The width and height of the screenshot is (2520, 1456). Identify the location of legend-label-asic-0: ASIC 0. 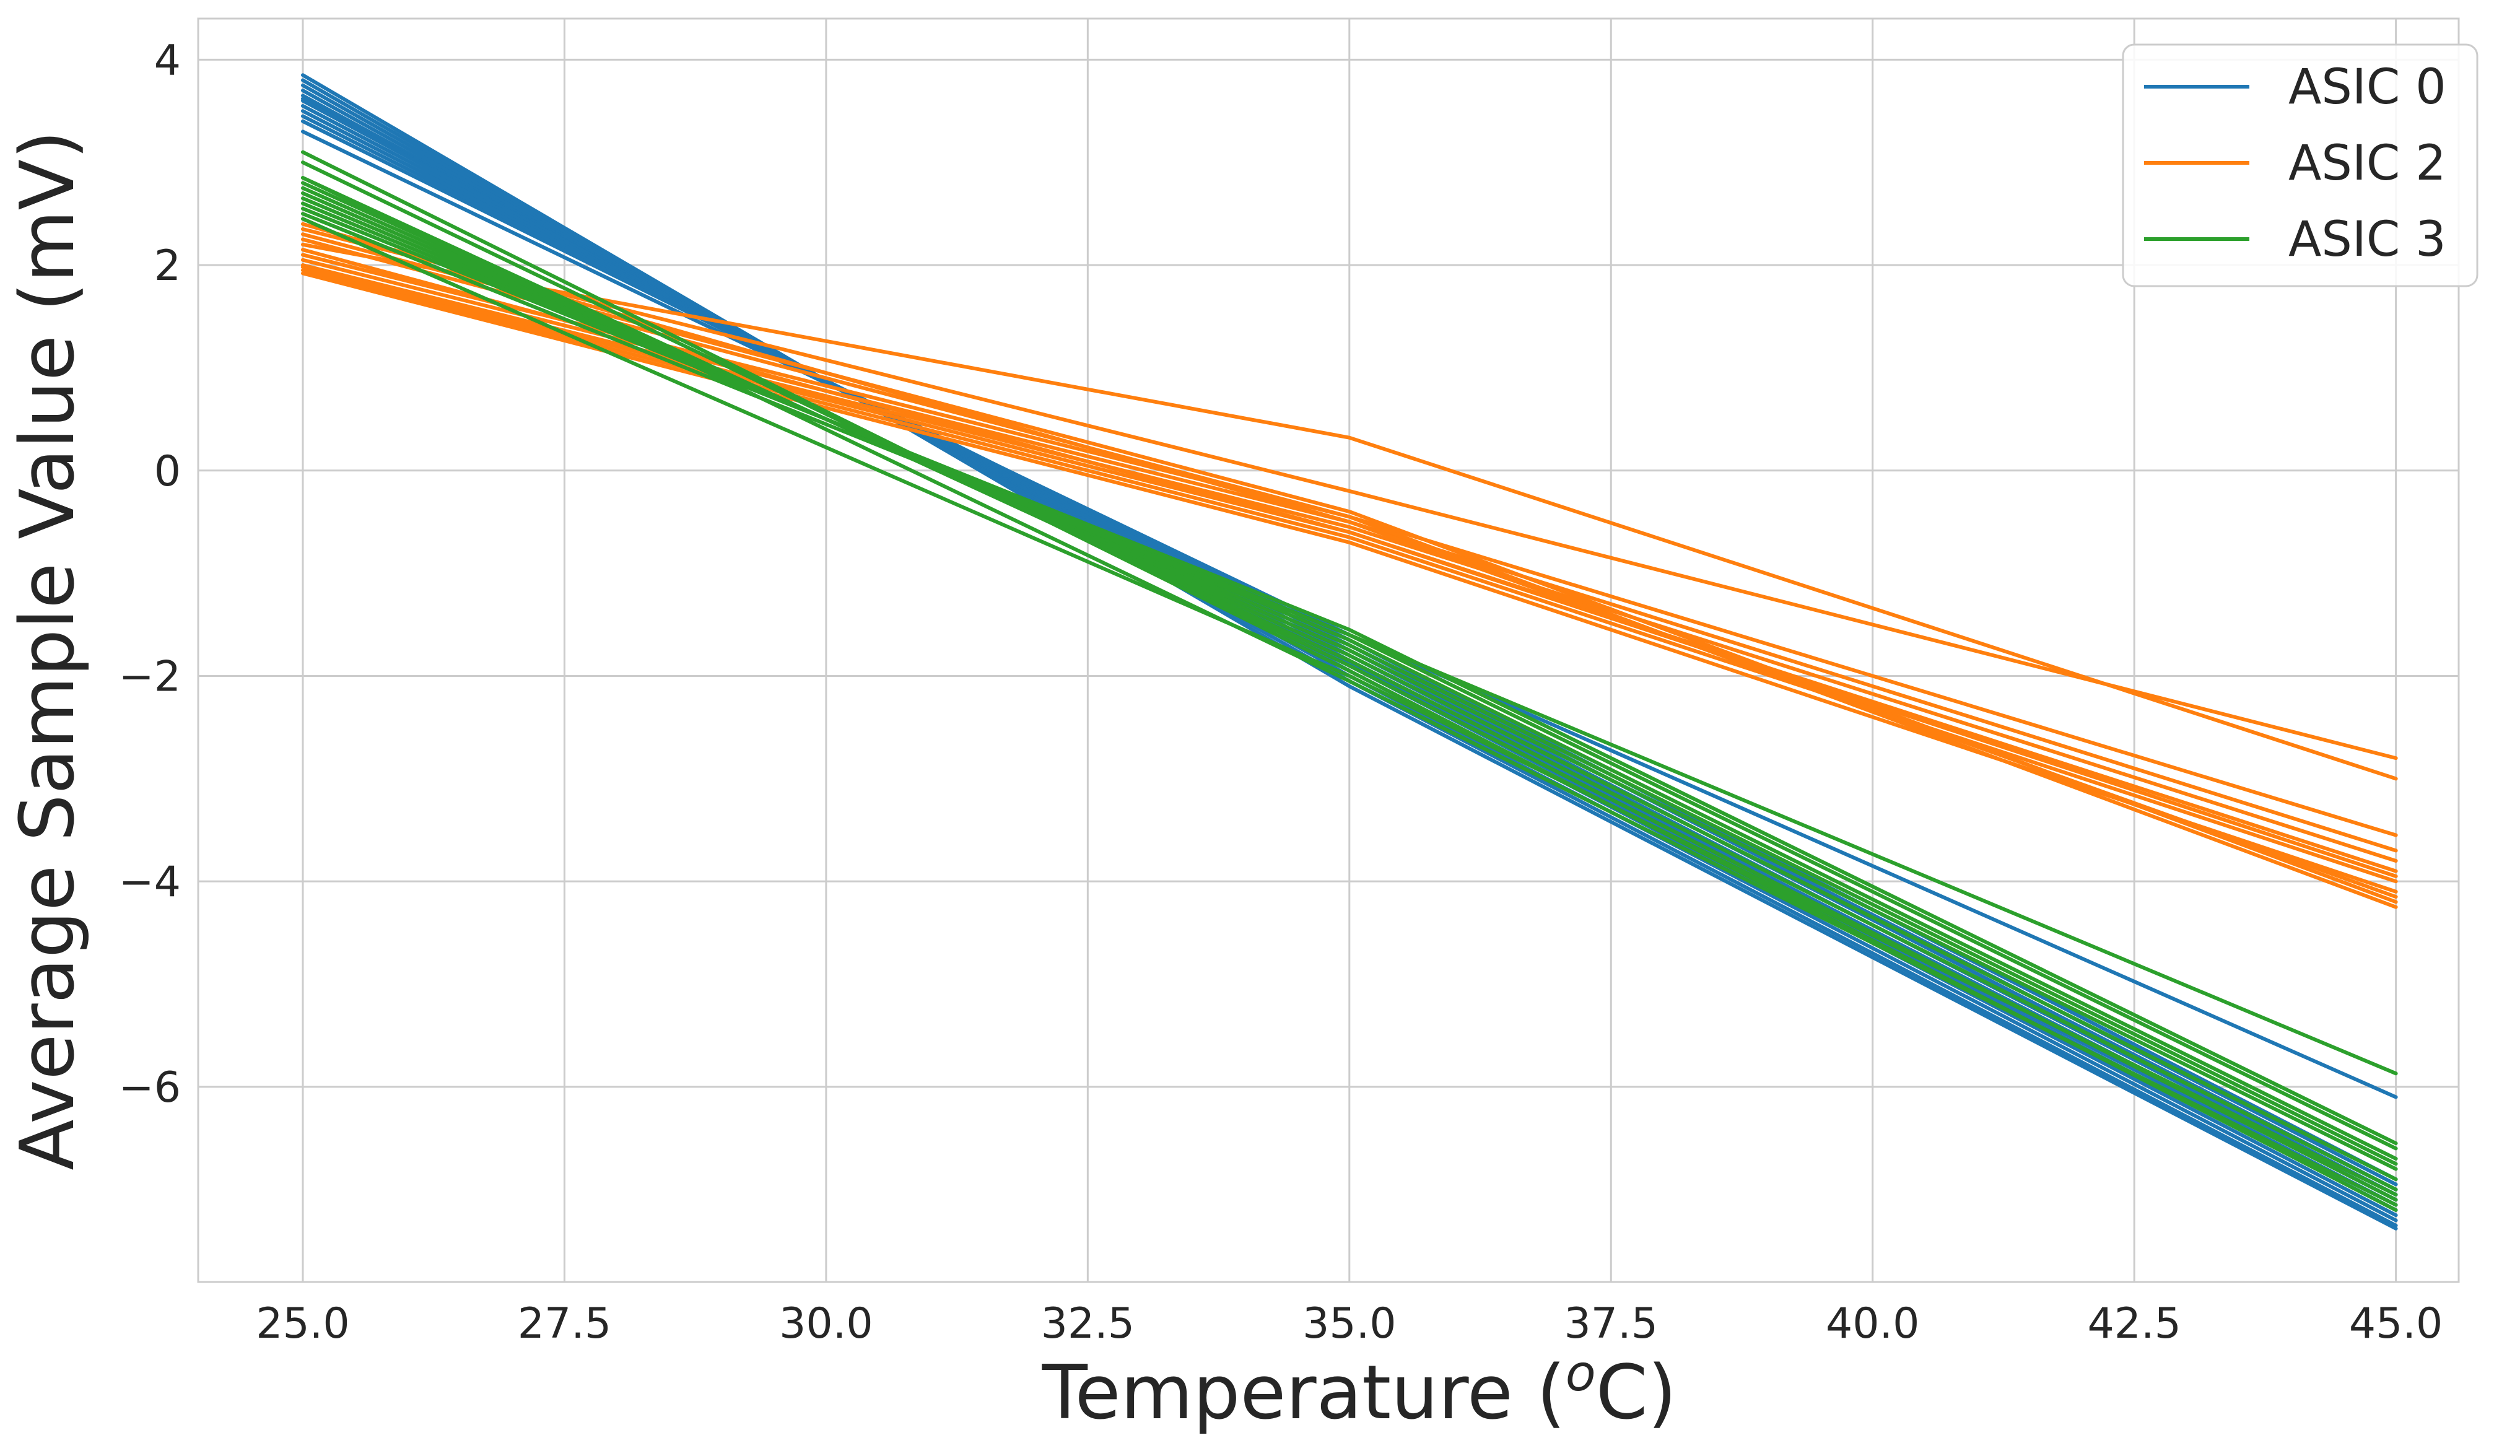
(2367, 87).